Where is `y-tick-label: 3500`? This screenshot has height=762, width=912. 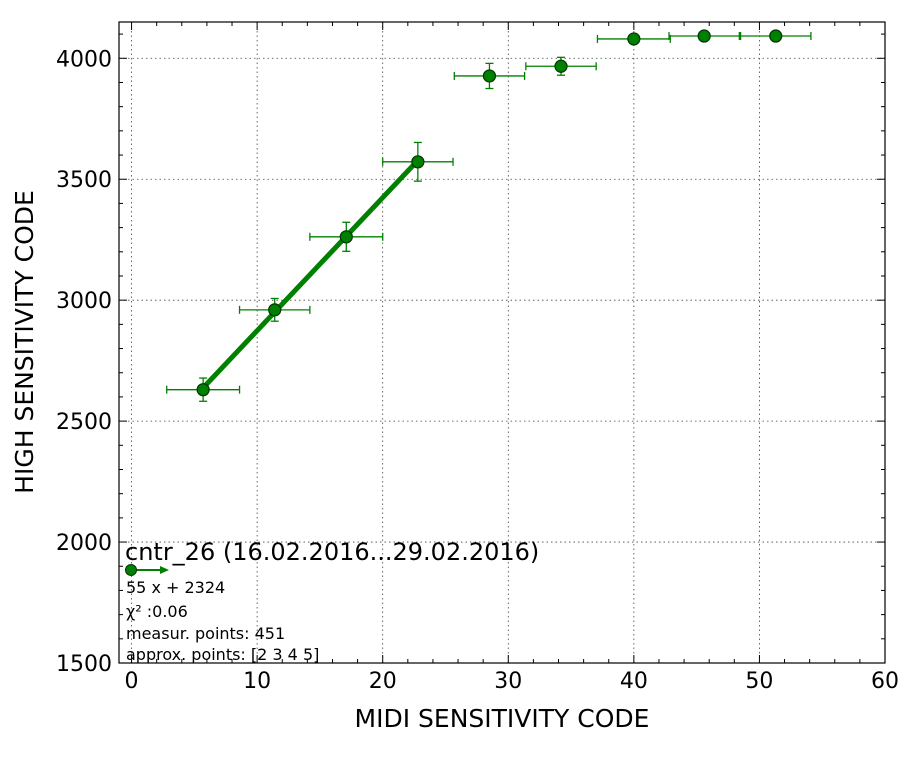 y-tick-label: 3500 is located at coordinates (84, 180).